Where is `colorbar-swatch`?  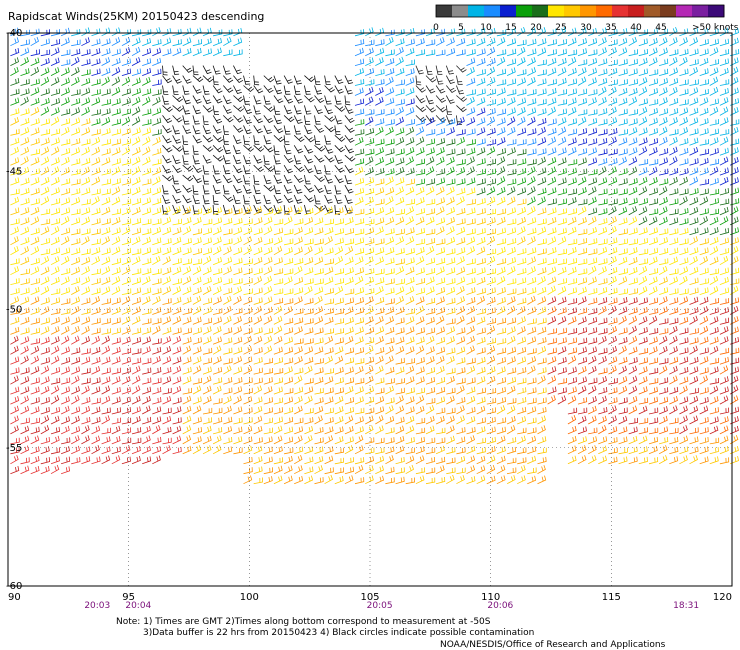 colorbar-swatch is located at coordinates (700, 11).